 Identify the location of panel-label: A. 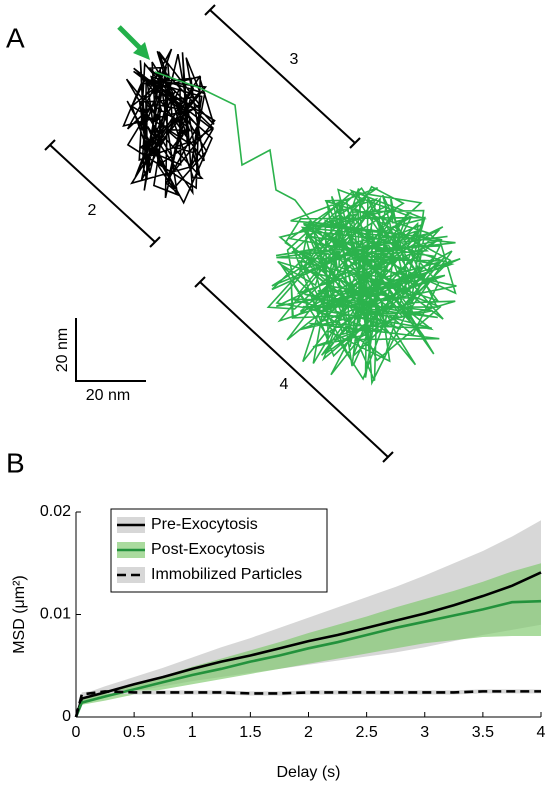
(15, 37).